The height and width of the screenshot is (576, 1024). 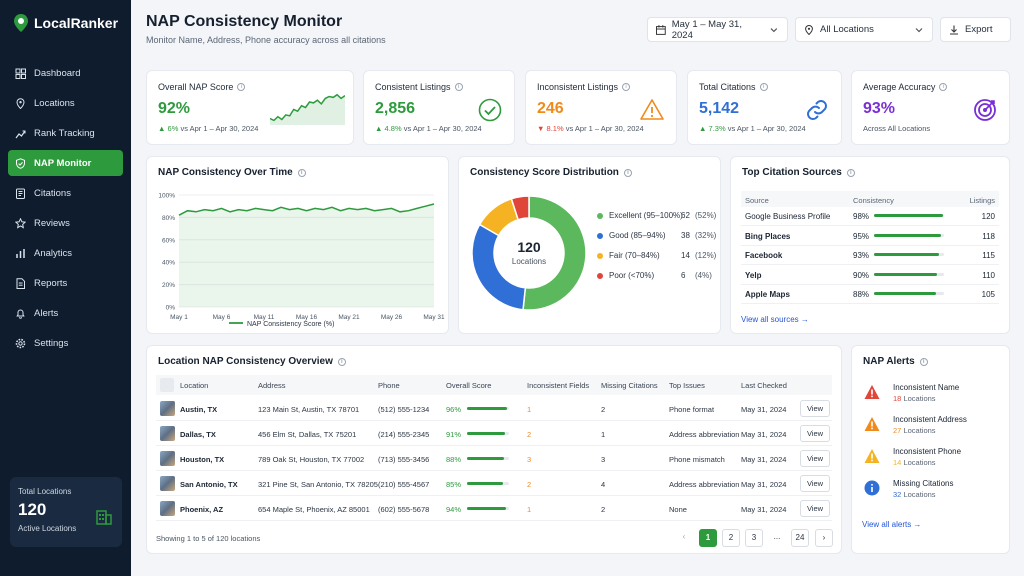 I want to click on pagination-page-1: 1, so click(x=708, y=538).